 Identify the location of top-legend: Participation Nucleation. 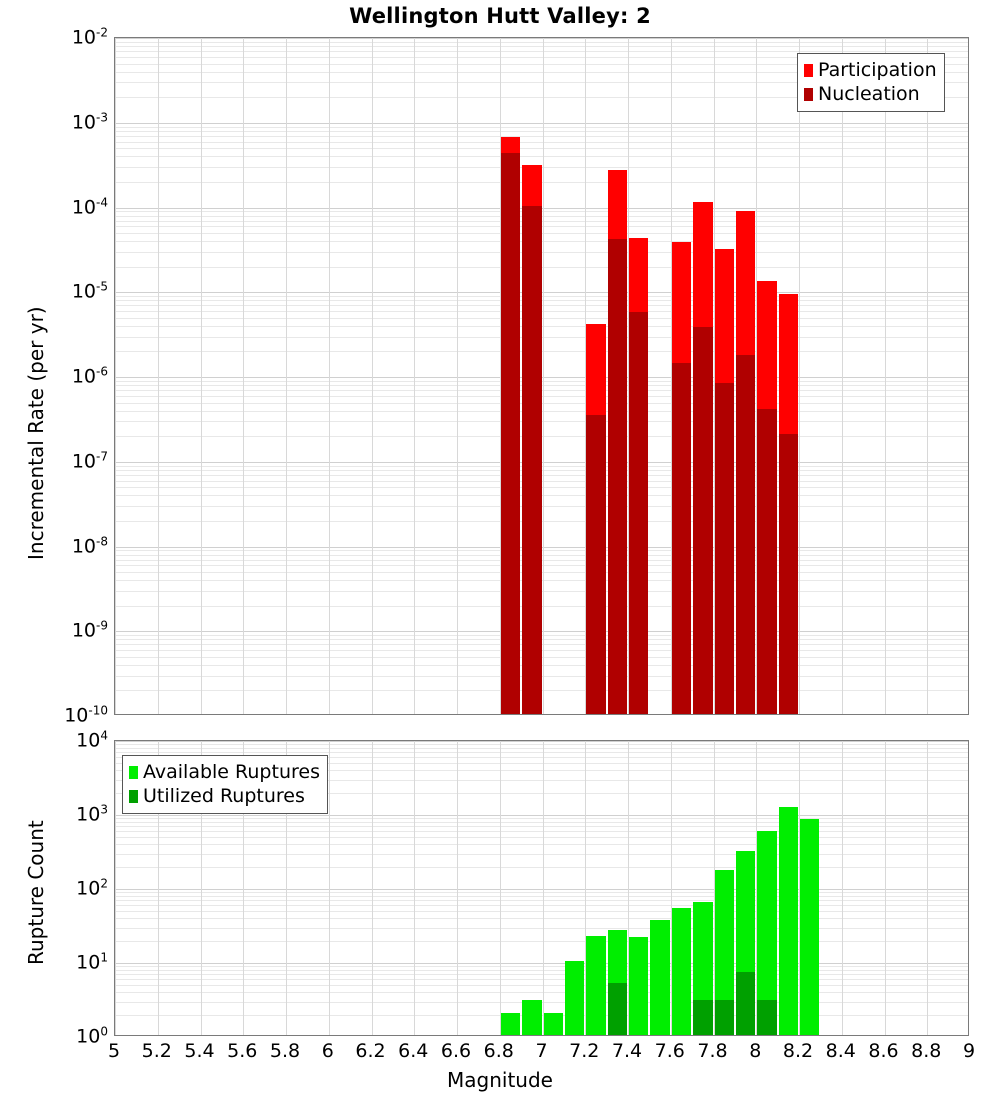
(871, 82).